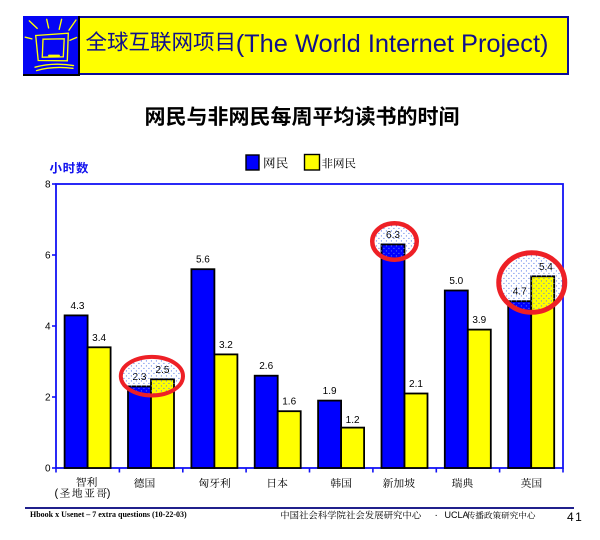  What do you see at coordinates (203, 260) in the screenshot?
I see `svg-text: 5.6` at bounding box center [203, 260].